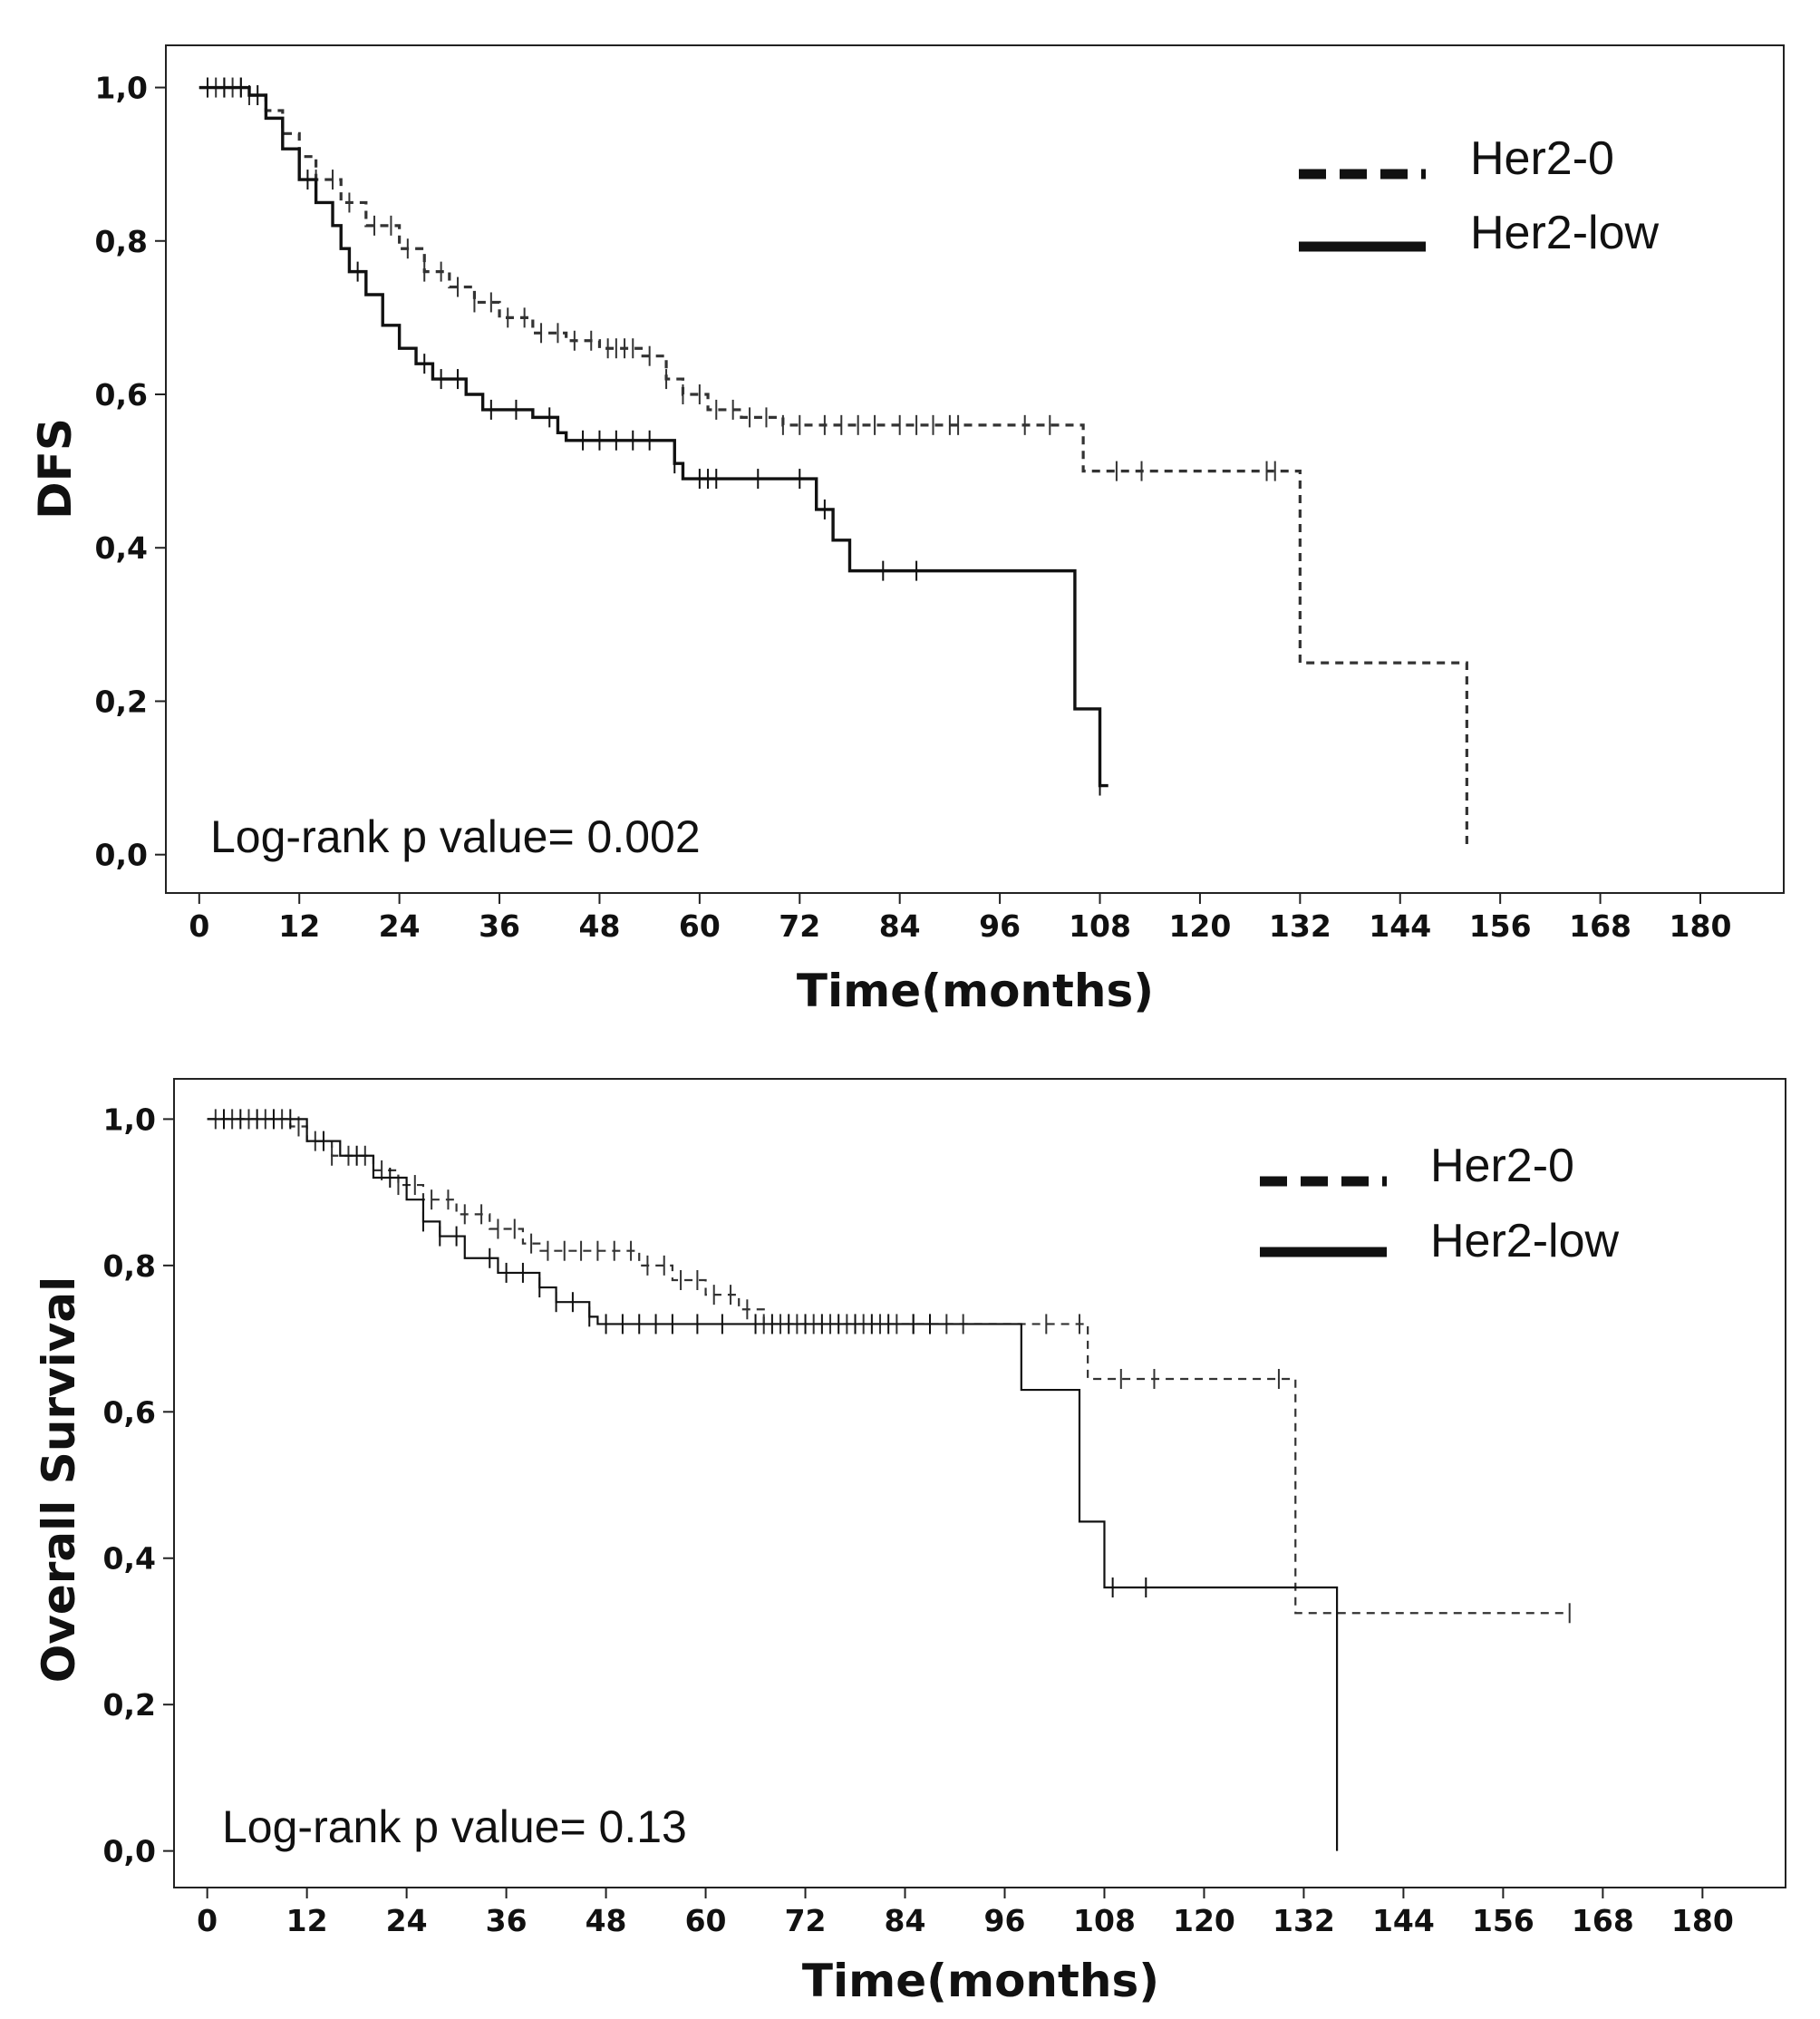 The width and height of the screenshot is (1820, 2019). What do you see at coordinates (1439, 1203) in the screenshot?
I see `os-legend: Her2-0 Her2-low` at bounding box center [1439, 1203].